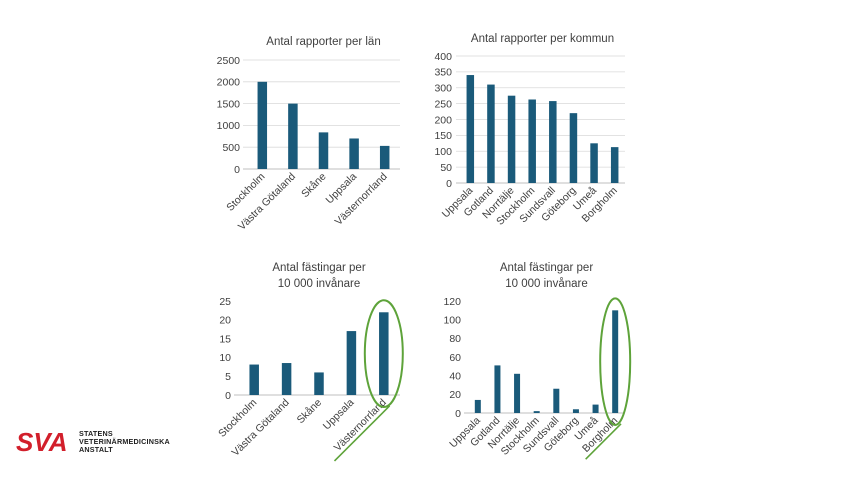 This screenshot has height=479, width=850. What do you see at coordinates (594, 163) in the screenshot?
I see `c2-bar-umeå` at bounding box center [594, 163].